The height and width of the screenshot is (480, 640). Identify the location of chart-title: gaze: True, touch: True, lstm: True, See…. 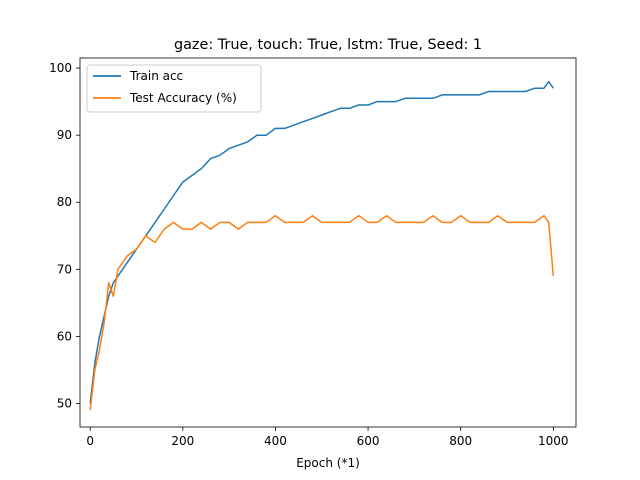
(328, 45).